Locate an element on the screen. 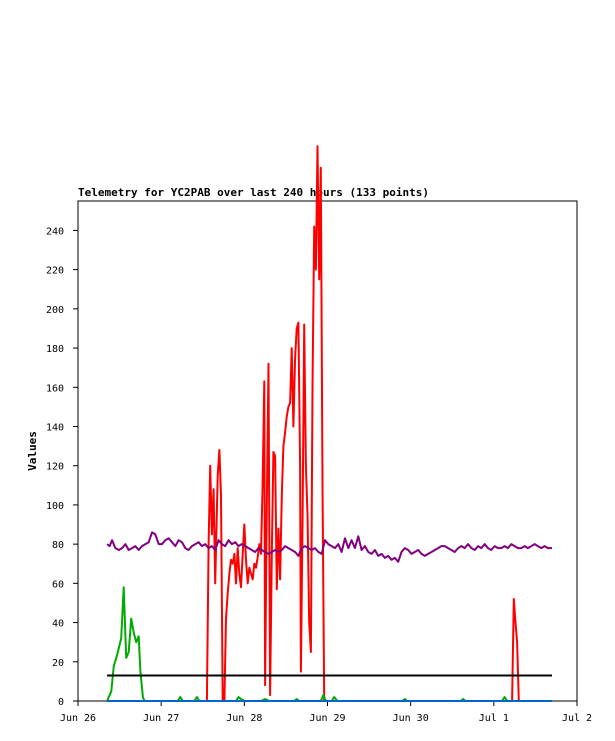 The height and width of the screenshot is (741, 615). y-tick-label: 220 is located at coordinates (55, 271).